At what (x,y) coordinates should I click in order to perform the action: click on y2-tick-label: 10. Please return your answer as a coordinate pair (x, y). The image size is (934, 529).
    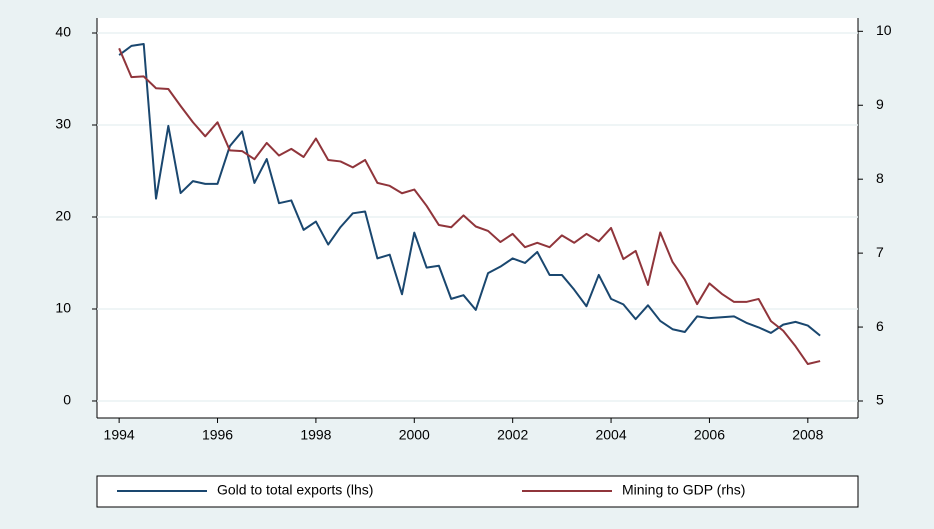
    Looking at the image, I should click on (884, 30).